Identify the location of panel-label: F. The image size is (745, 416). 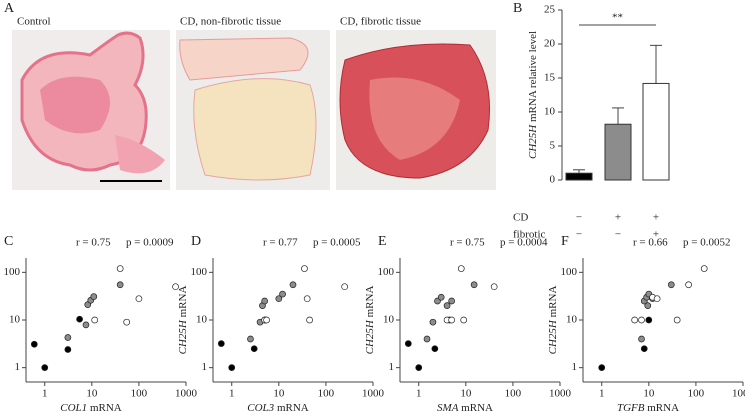
(565, 241).